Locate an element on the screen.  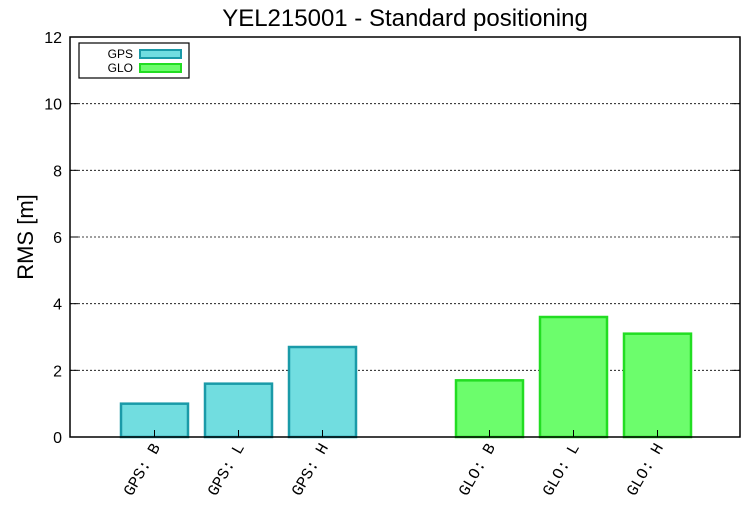
y-tick-label: 4 is located at coordinates (57, 305).